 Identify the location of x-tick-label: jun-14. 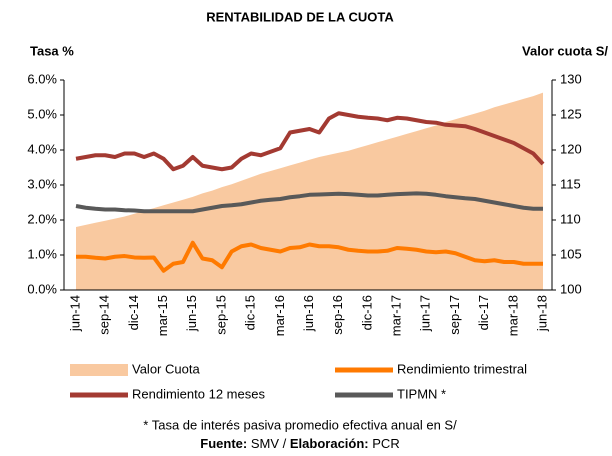
(74, 313).